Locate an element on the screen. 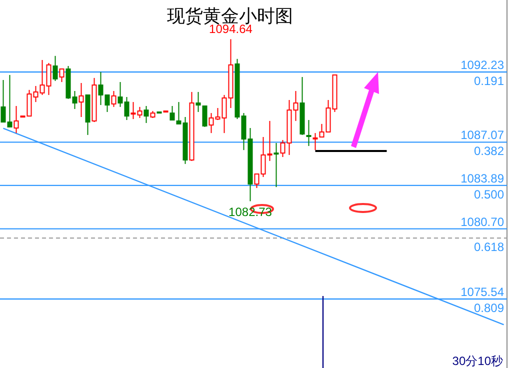  ref-line-label: 1092.23 is located at coordinates (482, 65).